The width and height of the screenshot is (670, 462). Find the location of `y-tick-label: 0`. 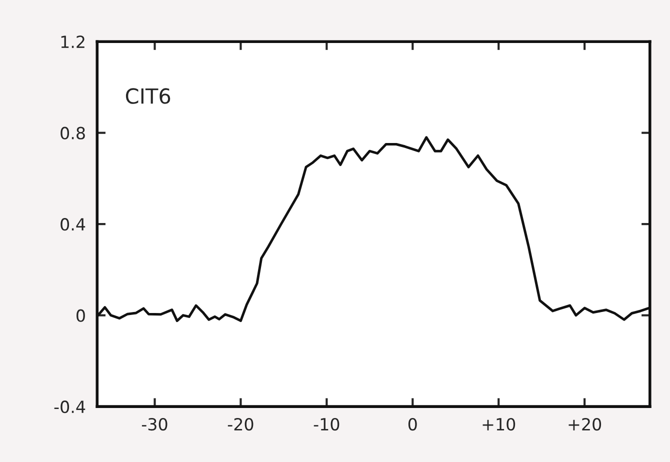

y-tick-label: 0 is located at coordinates (80, 315).